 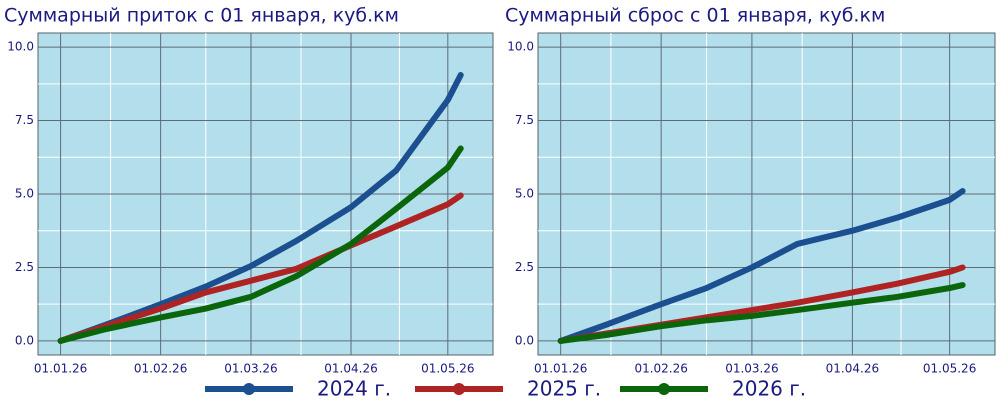 I want to click on chart-title: Суммарный сброс с 01 января, куб.км, so click(x=695, y=16).